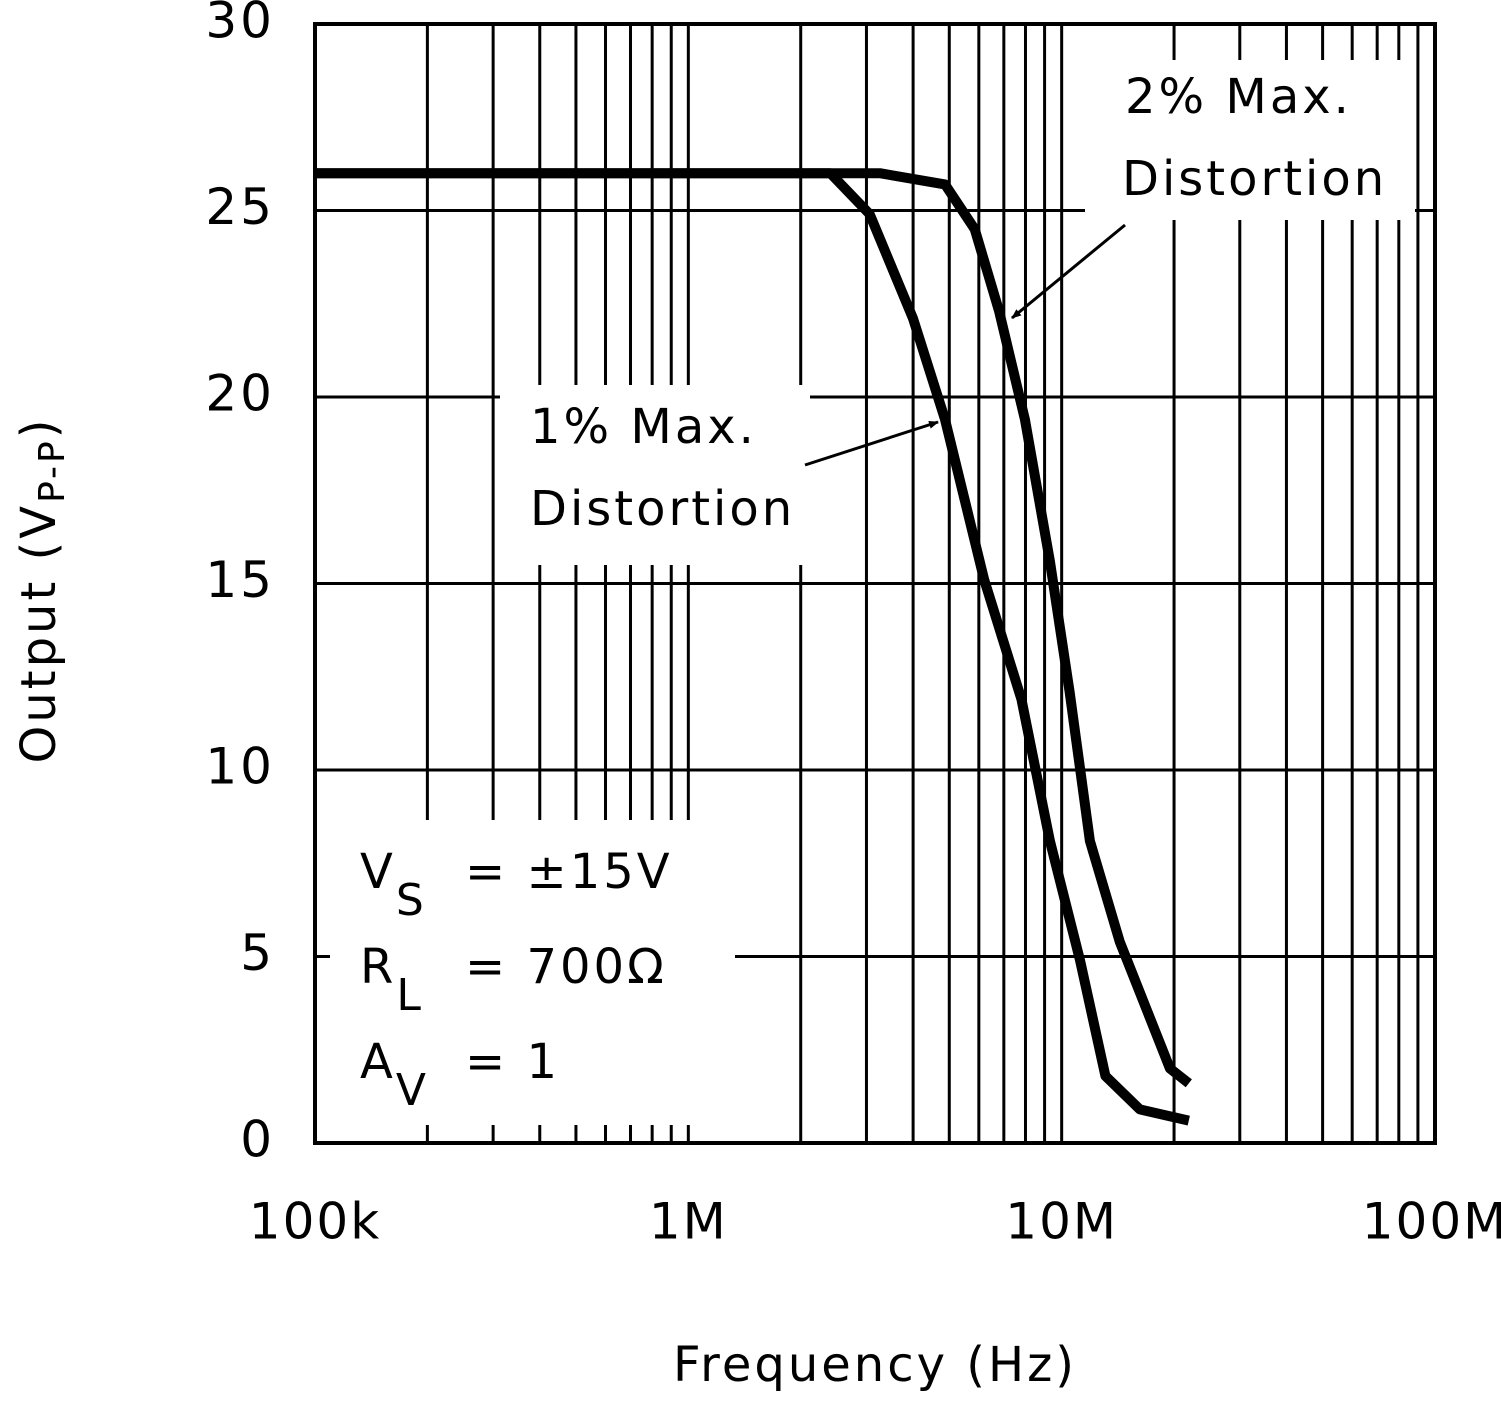 This screenshot has width=1501, height=1405. Describe the element at coordinates (1431, 1222) in the screenshot. I see `x-tick-label: 100M` at that location.